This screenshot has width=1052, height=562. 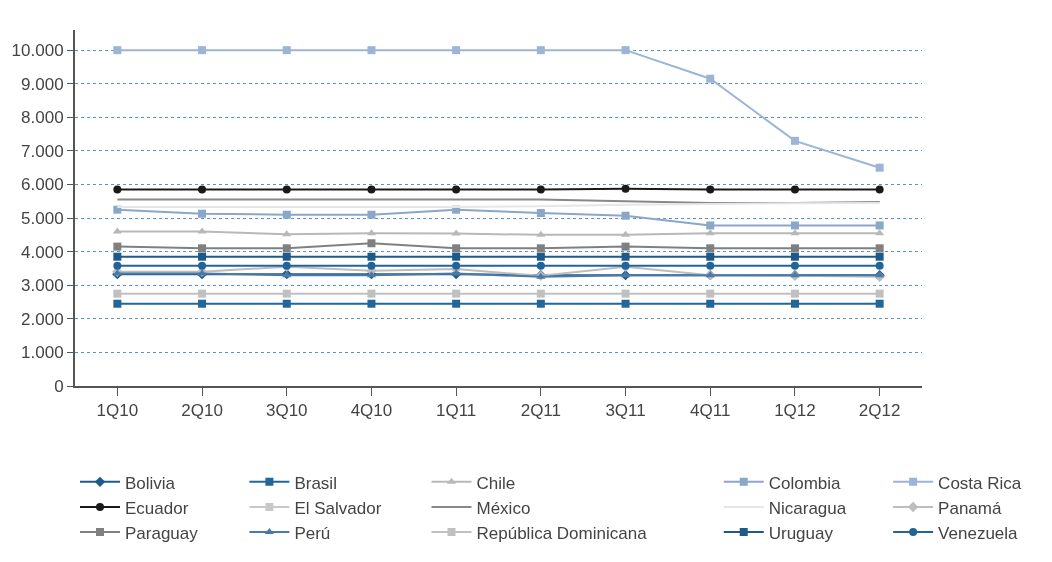 What do you see at coordinates (42, 252) in the screenshot?
I see `y-tick-label: 4.000` at bounding box center [42, 252].